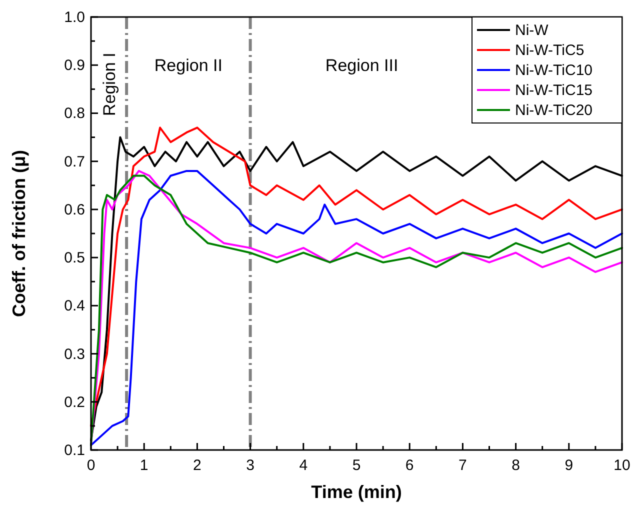  Describe the element at coordinates (188, 66) in the screenshot. I see `annotation: Region II` at that location.